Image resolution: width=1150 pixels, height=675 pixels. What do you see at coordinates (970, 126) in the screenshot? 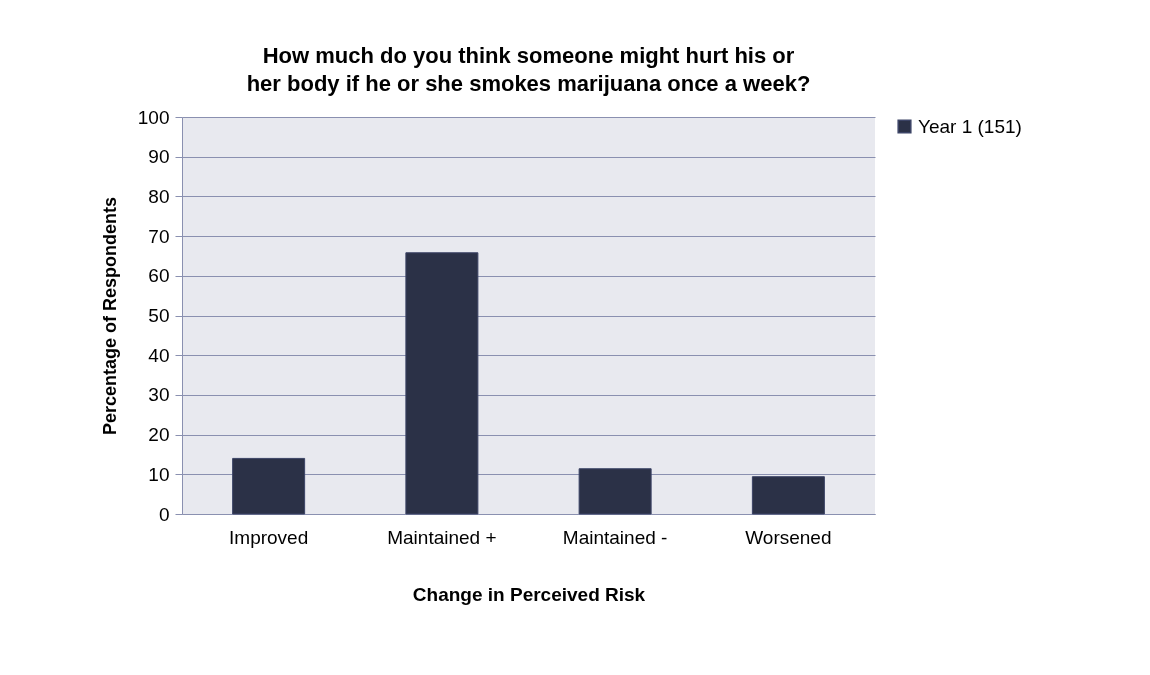
I see `legend-label: Year 1 (151)` at bounding box center [970, 126].